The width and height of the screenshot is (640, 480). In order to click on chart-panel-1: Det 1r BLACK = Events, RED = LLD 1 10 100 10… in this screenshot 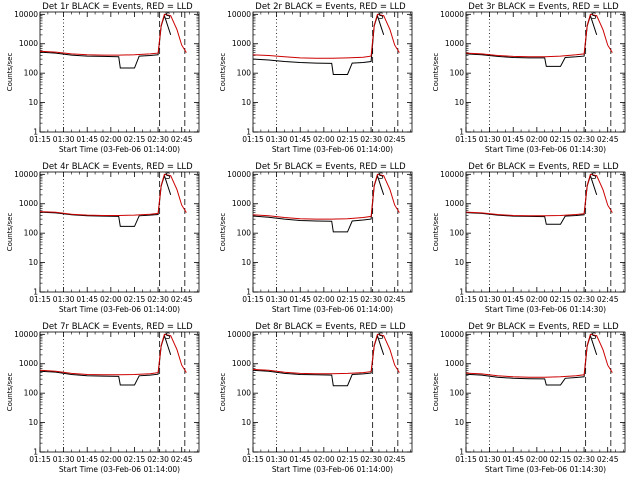, I will do `click(103, 78)`.